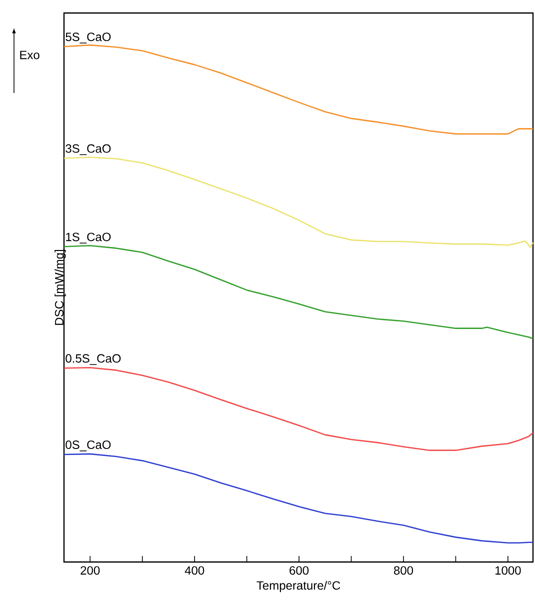  I want to click on series-label: 3S_CaO, so click(88, 150).